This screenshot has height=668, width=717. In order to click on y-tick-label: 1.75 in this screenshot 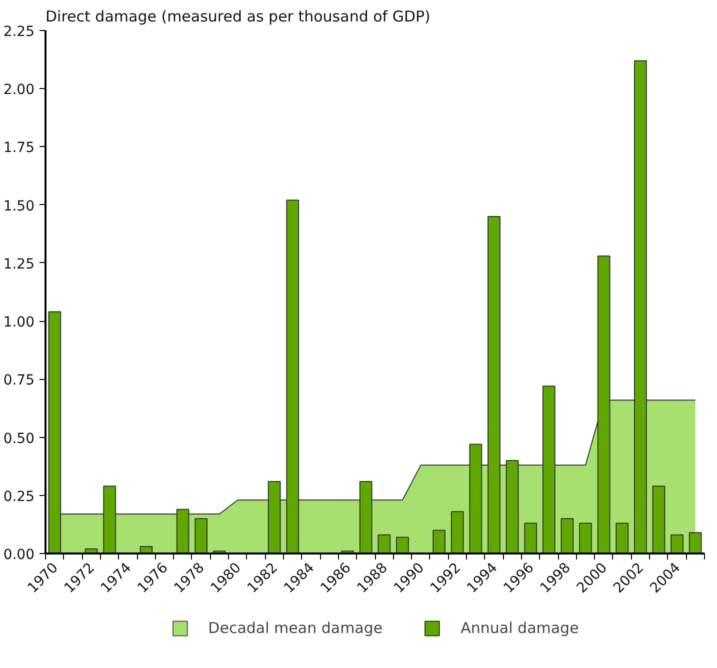, I will do `click(18, 148)`.